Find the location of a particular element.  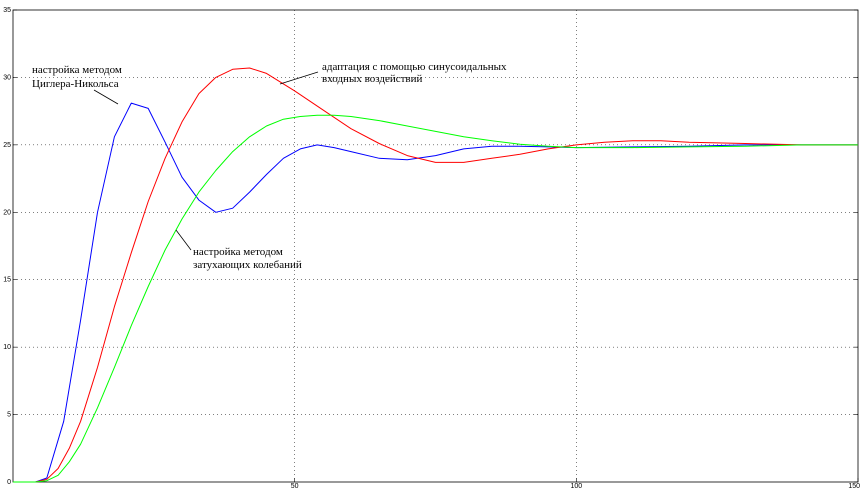

y-tick-label: 25 is located at coordinates (7, 145).